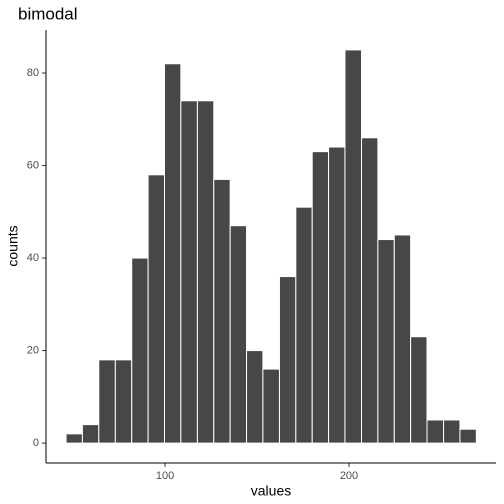 This screenshot has width=504, height=504. Describe the element at coordinates (165, 476) in the screenshot. I see `x-tick-label: 100` at that location.